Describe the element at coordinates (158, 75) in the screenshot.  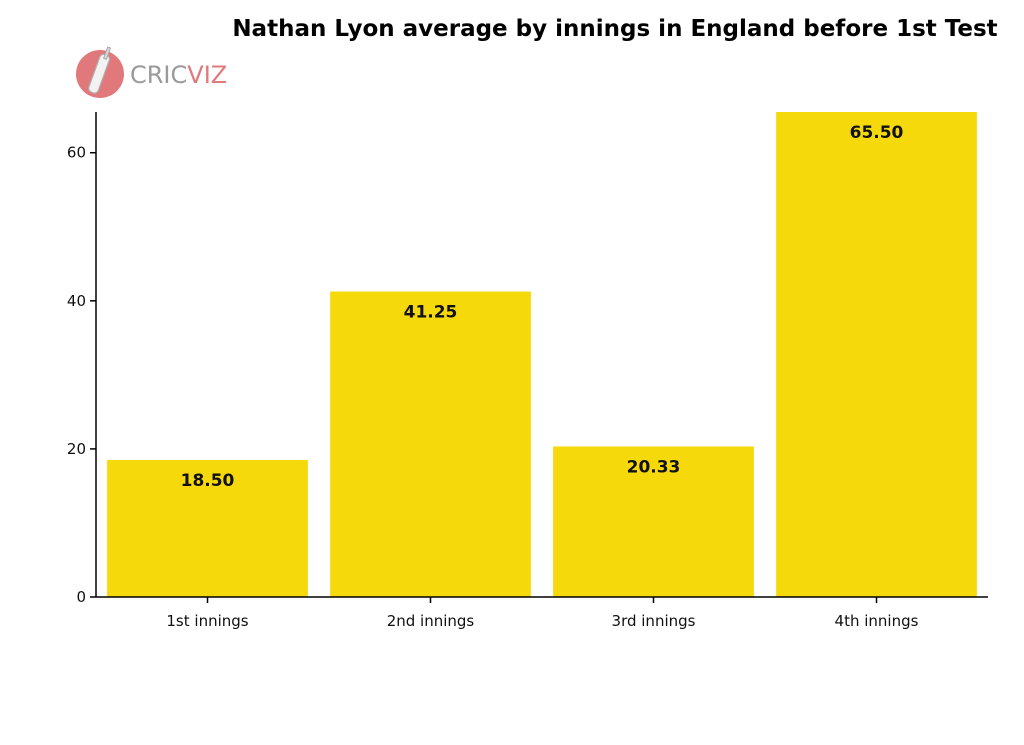
I see `logo-text-prefix: CRIC` at that location.